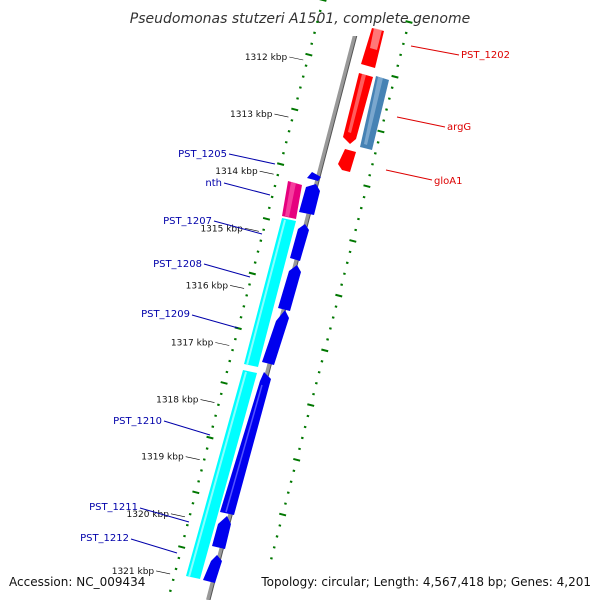 The height and width of the screenshot is (600, 600). Describe the element at coordinates (221, 229) in the screenshot. I see `tick-label: 1315 kbp` at that location.